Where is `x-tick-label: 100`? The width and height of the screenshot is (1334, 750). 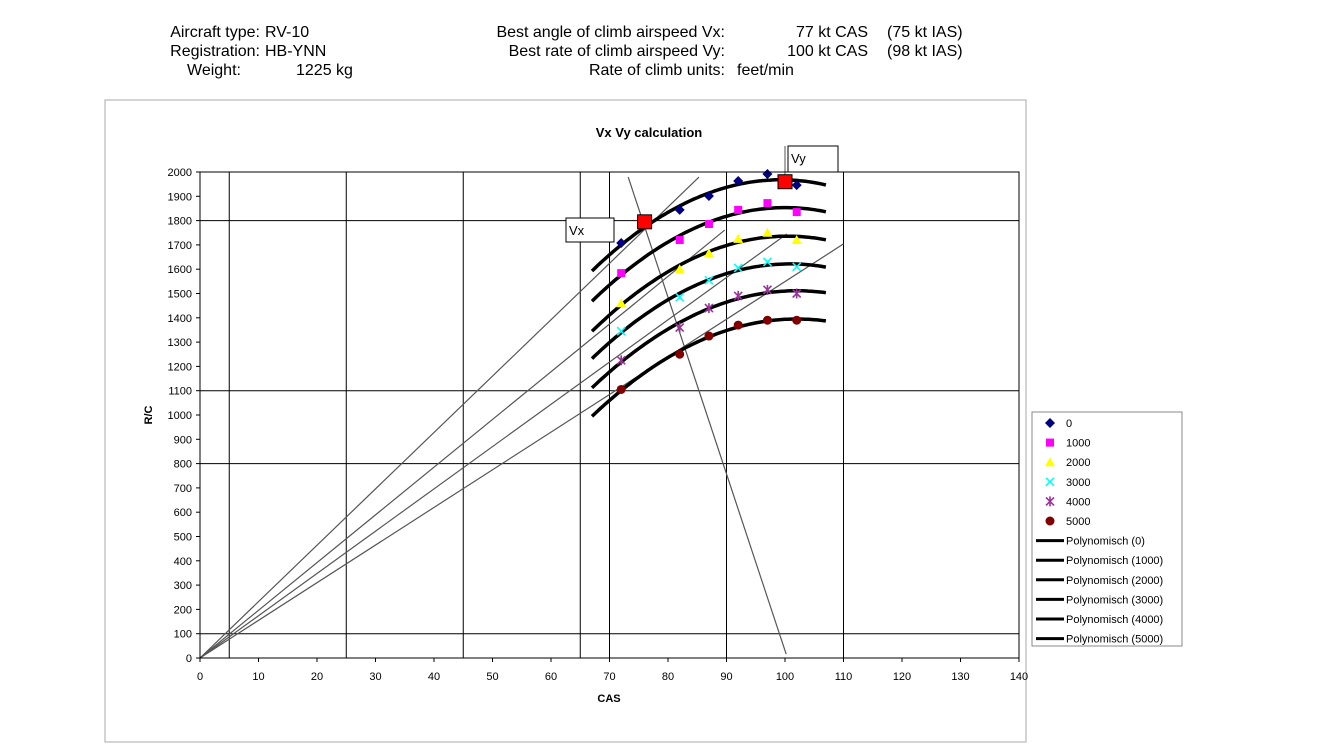 x-tick-label: 100 is located at coordinates (785, 677).